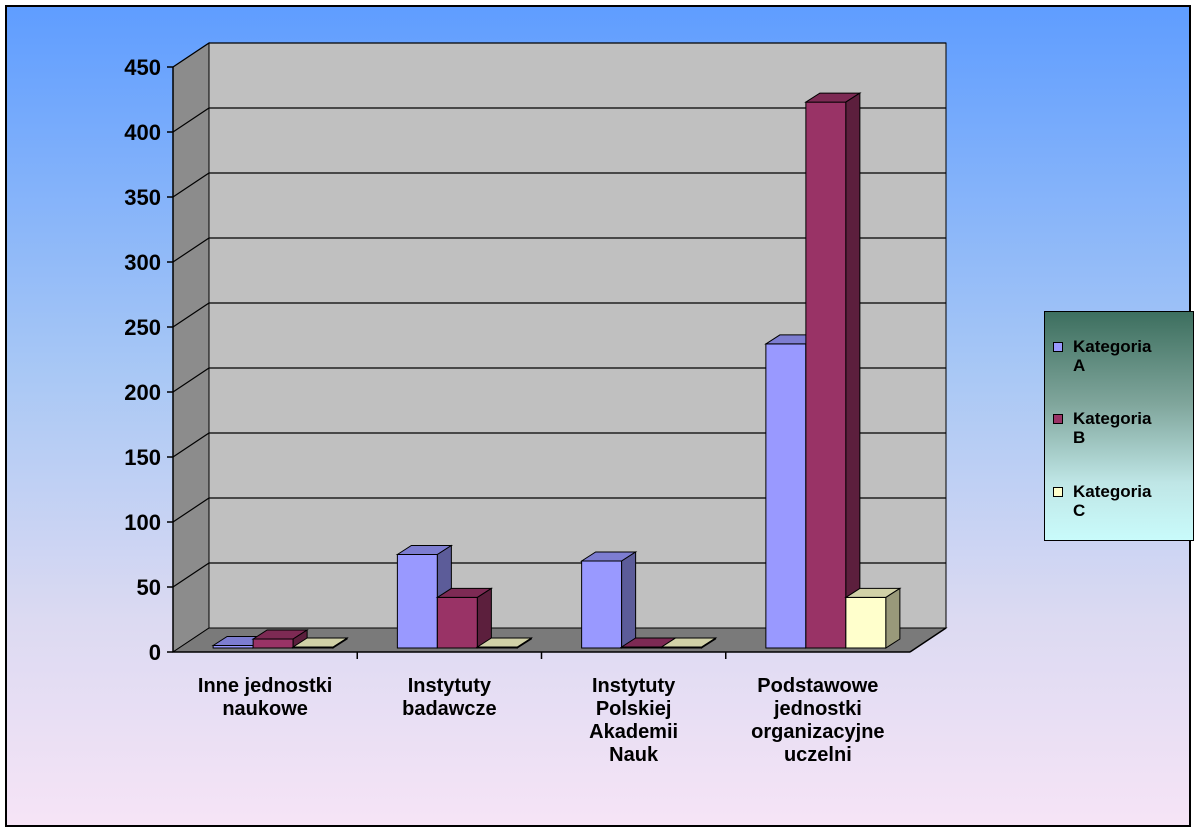 The image size is (1196, 832). What do you see at coordinates (818, 755) in the screenshot?
I see `x-category-label-line: uczelni` at bounding box center [818, 755].